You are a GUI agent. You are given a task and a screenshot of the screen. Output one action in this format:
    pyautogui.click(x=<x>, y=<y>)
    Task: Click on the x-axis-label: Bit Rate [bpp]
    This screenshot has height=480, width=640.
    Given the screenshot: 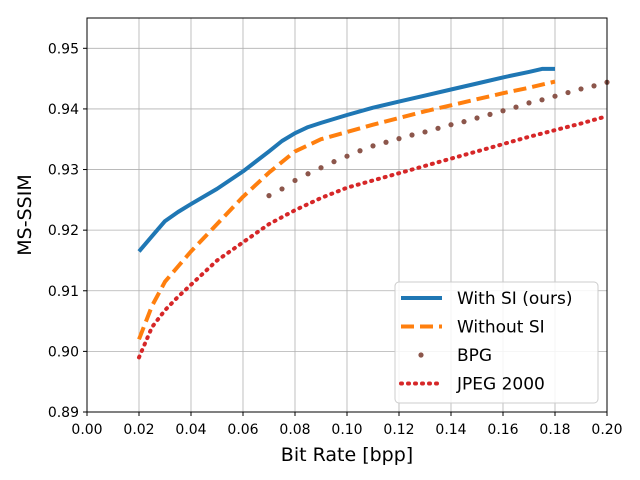 What is the action you would take?
    pyautogui.click(x=347, y=455)
    